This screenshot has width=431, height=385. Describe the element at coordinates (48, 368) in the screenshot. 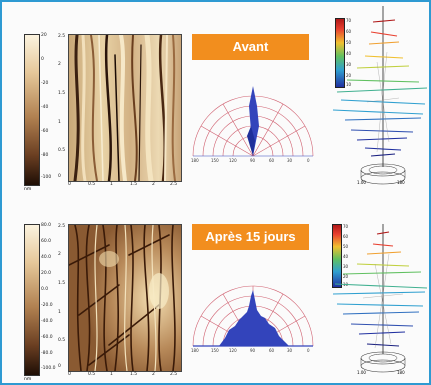

I see `scale-tick: -100.0` at that location.